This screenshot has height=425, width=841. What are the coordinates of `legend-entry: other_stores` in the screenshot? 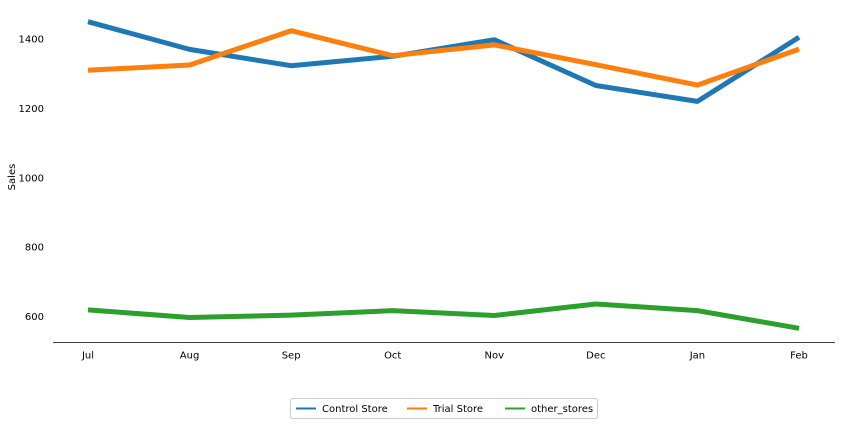 It's located at (549, 409).